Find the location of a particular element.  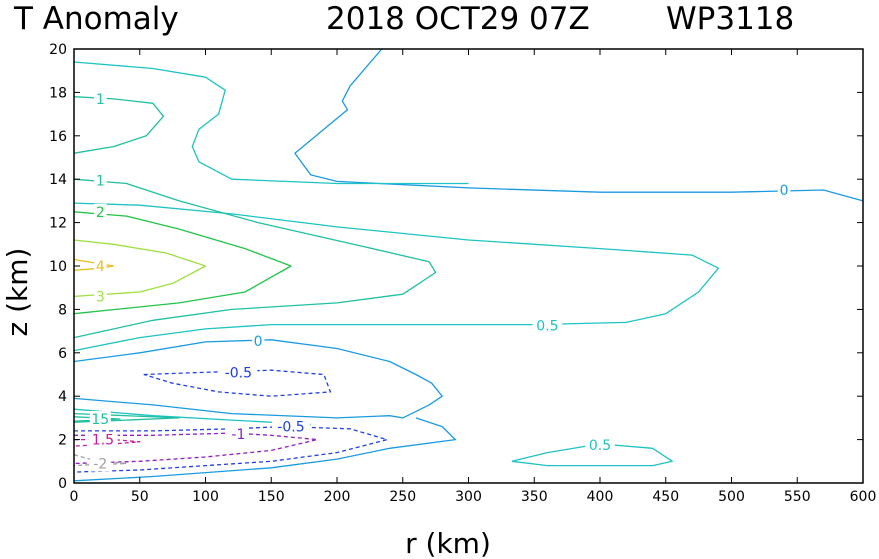

contour-label-4-0: 0.5 is located at coordinates (547, 327).